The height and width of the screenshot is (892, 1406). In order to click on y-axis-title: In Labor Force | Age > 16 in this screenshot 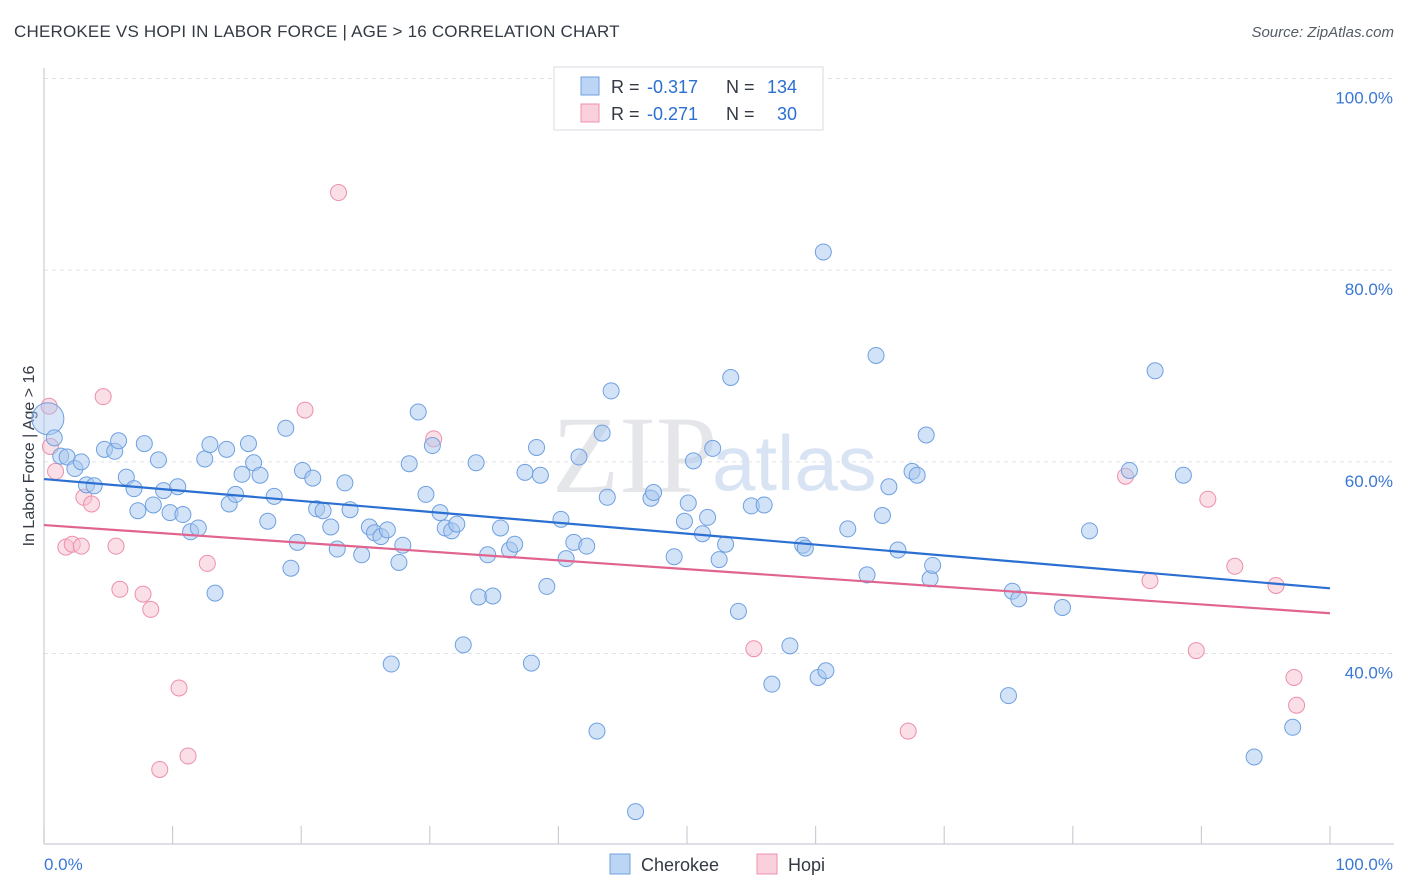, I will do `click(29, 456)`.